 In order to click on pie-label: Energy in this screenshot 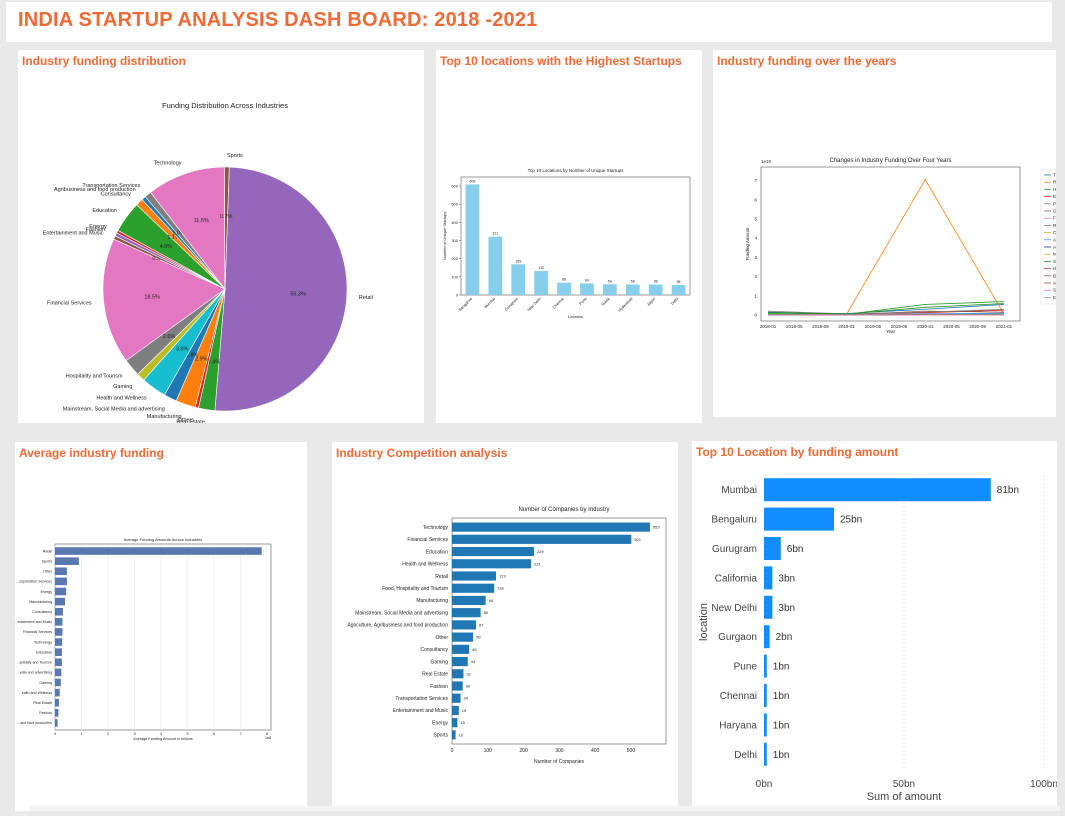, I will do `click(98, 227)`.